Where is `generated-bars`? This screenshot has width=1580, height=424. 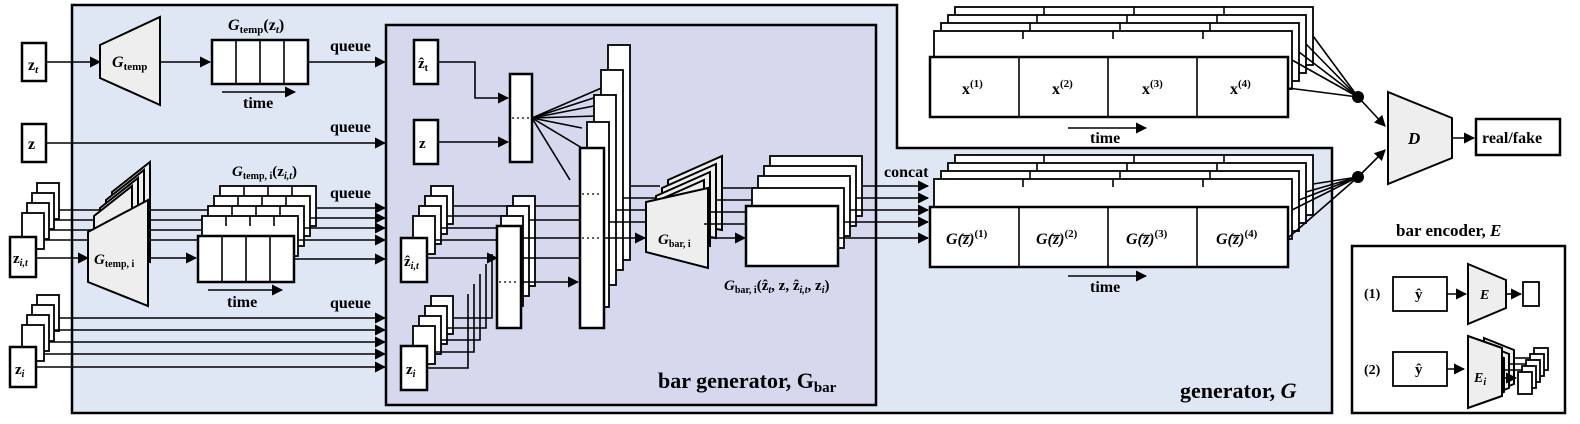
generated-bars is located at coordinates (1109, 237).